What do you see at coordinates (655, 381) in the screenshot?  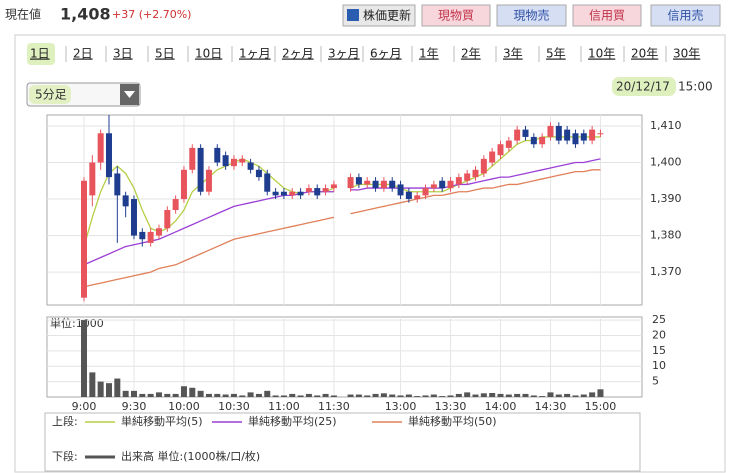 I see `volume-tick-label: 5` at bounding box center [655, 381].